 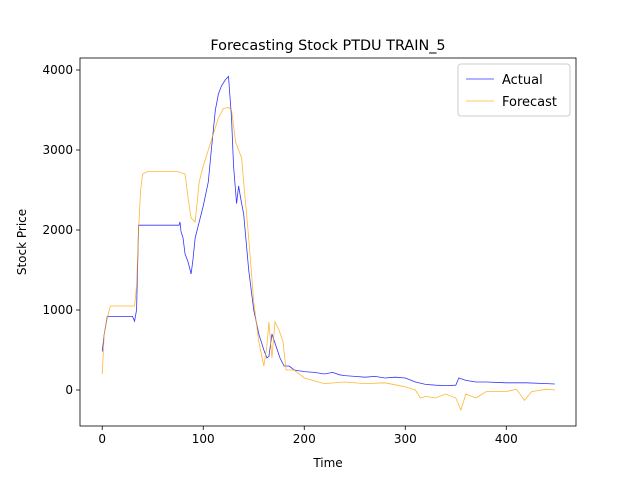 I want to click on y-axis-label: Stock Price, so click(x=22, y=242).